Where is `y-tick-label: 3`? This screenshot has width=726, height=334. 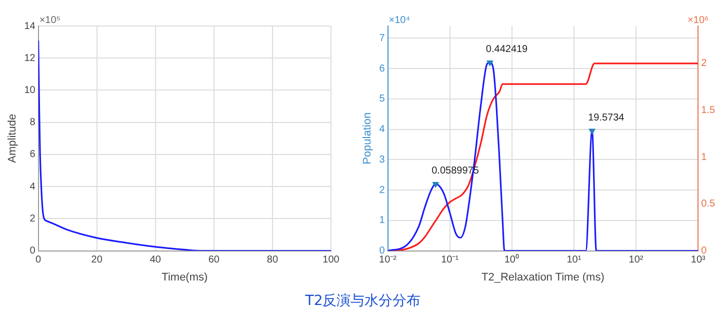 y-tick-label: 3 is located at coordinates (382, 160).